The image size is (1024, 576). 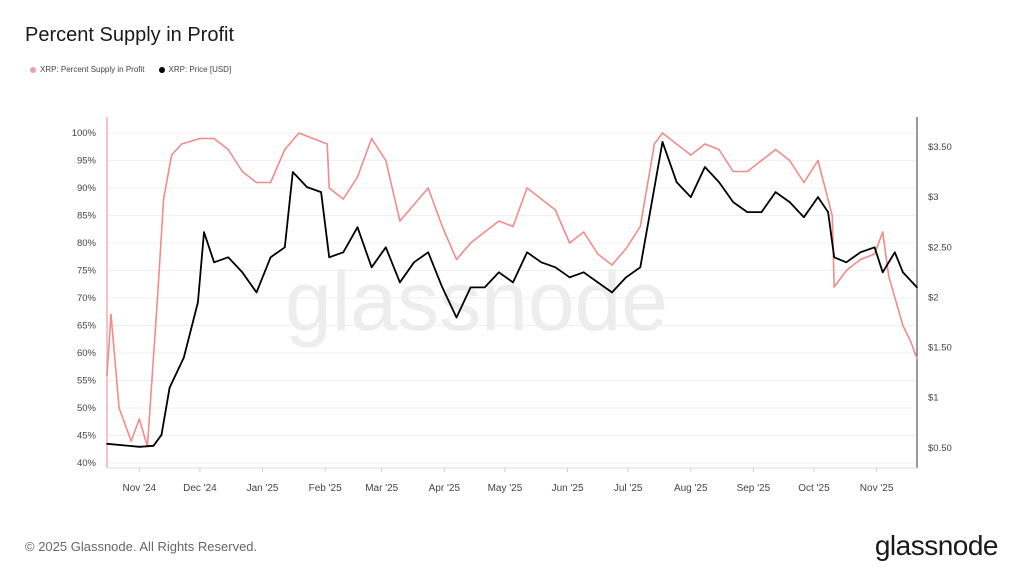 I want to click on y-left-tick-label: 55%, so click(x=87, y=381).